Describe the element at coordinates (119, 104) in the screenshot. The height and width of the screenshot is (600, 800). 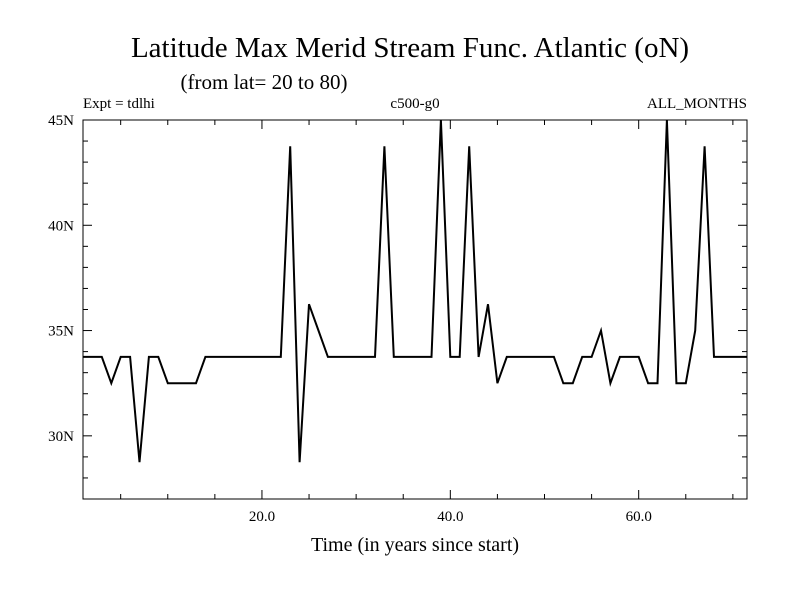
I see `experiment-label: Expt = tdlhi` at that location.